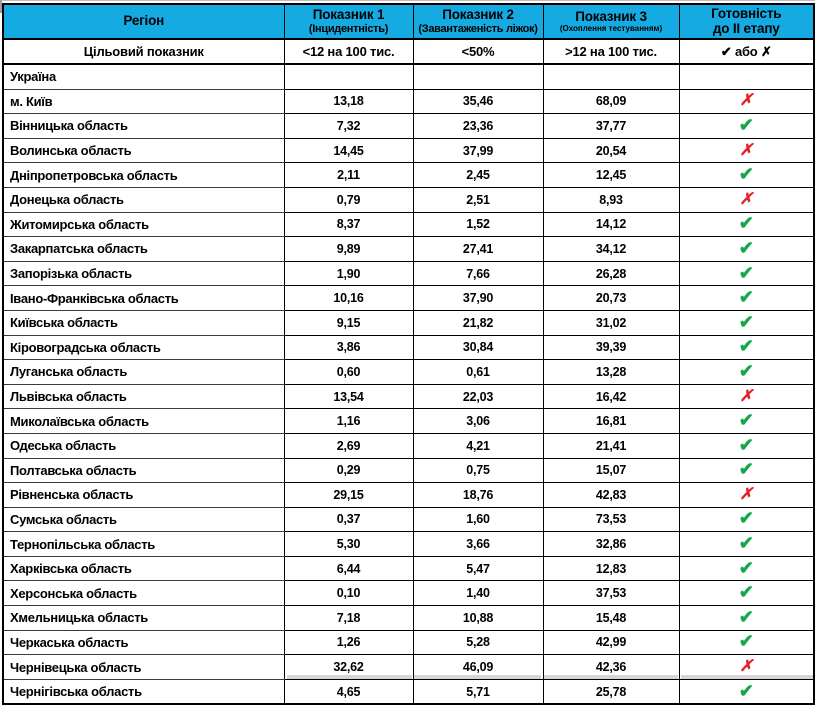 The width and height of the screenshot is (815, 705). Describe the element at coordinates (611, 298) in the screenshot. I see `indicator-value: 20,73` at that location.